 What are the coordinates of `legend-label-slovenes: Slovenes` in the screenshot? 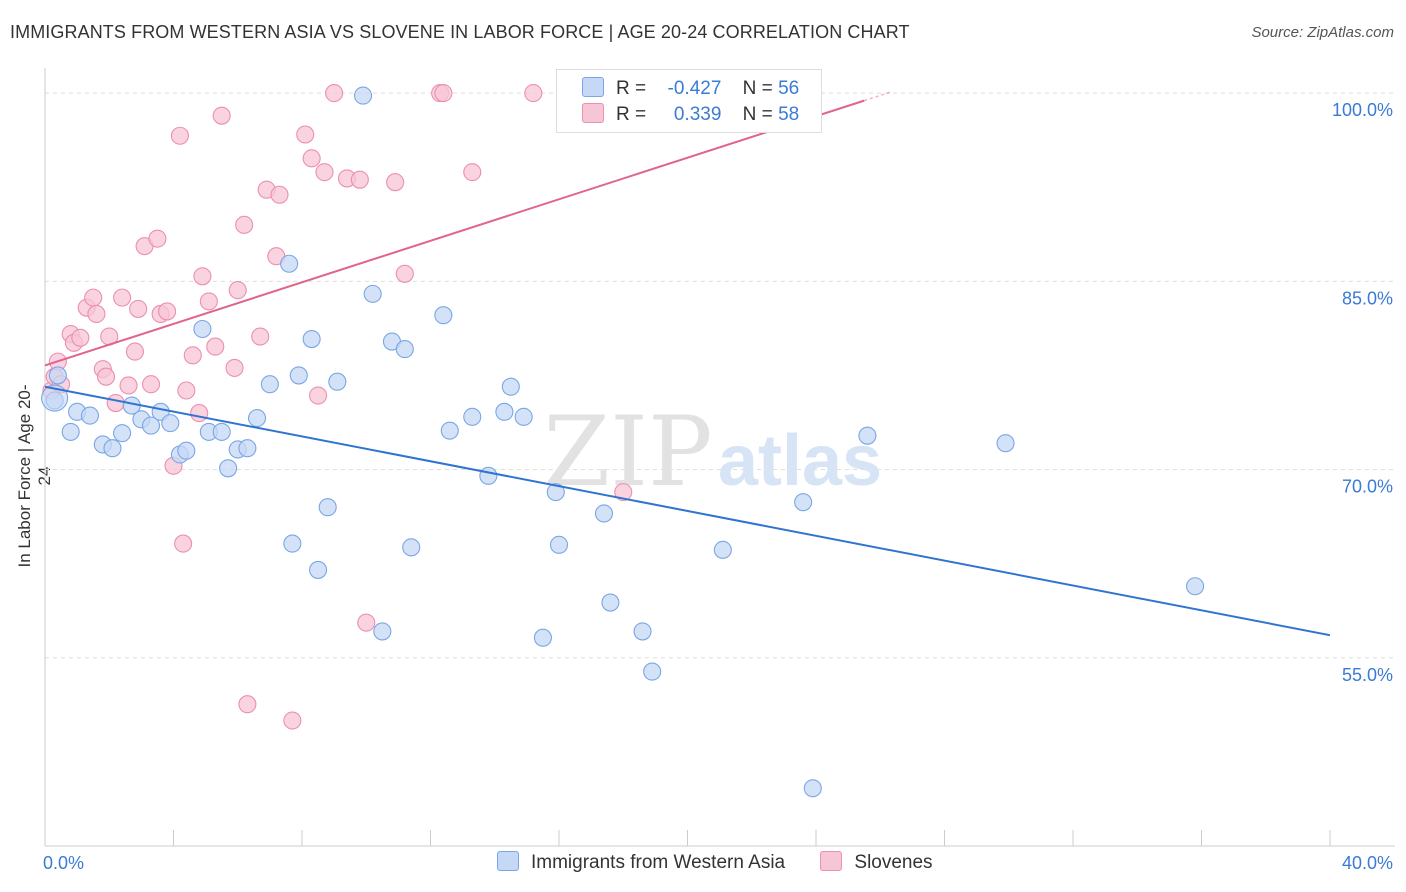 It's located at (893, 862).